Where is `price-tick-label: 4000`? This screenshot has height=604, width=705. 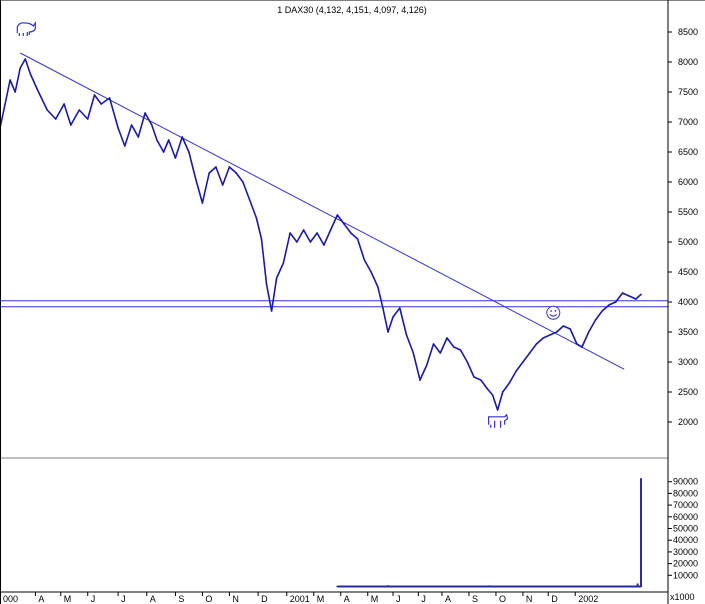
price-tick-label: 4000 is located at coordinates (688, 302).